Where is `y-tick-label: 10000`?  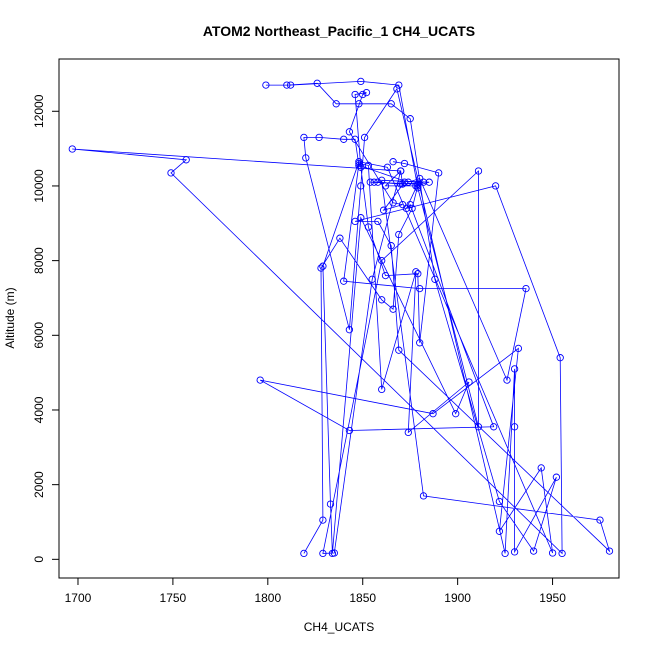
y-tick-label: 10000 is located at coordinates (39, 186).